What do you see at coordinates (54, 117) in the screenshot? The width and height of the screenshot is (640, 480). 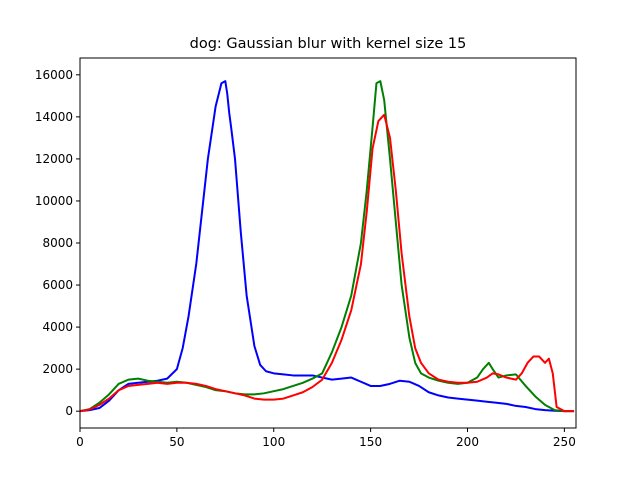 I see `y-tick-label: 14000` at bounding box center [54, 117].